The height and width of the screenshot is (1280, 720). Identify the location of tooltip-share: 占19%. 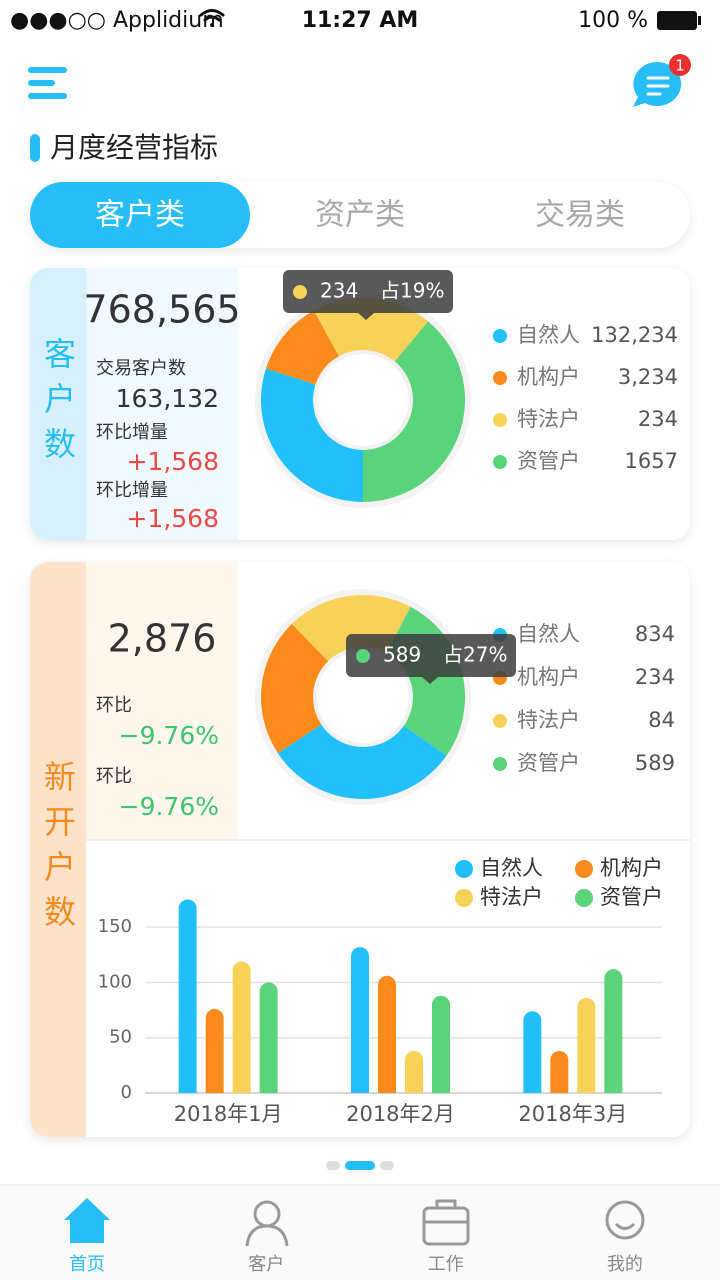
(412, 291).